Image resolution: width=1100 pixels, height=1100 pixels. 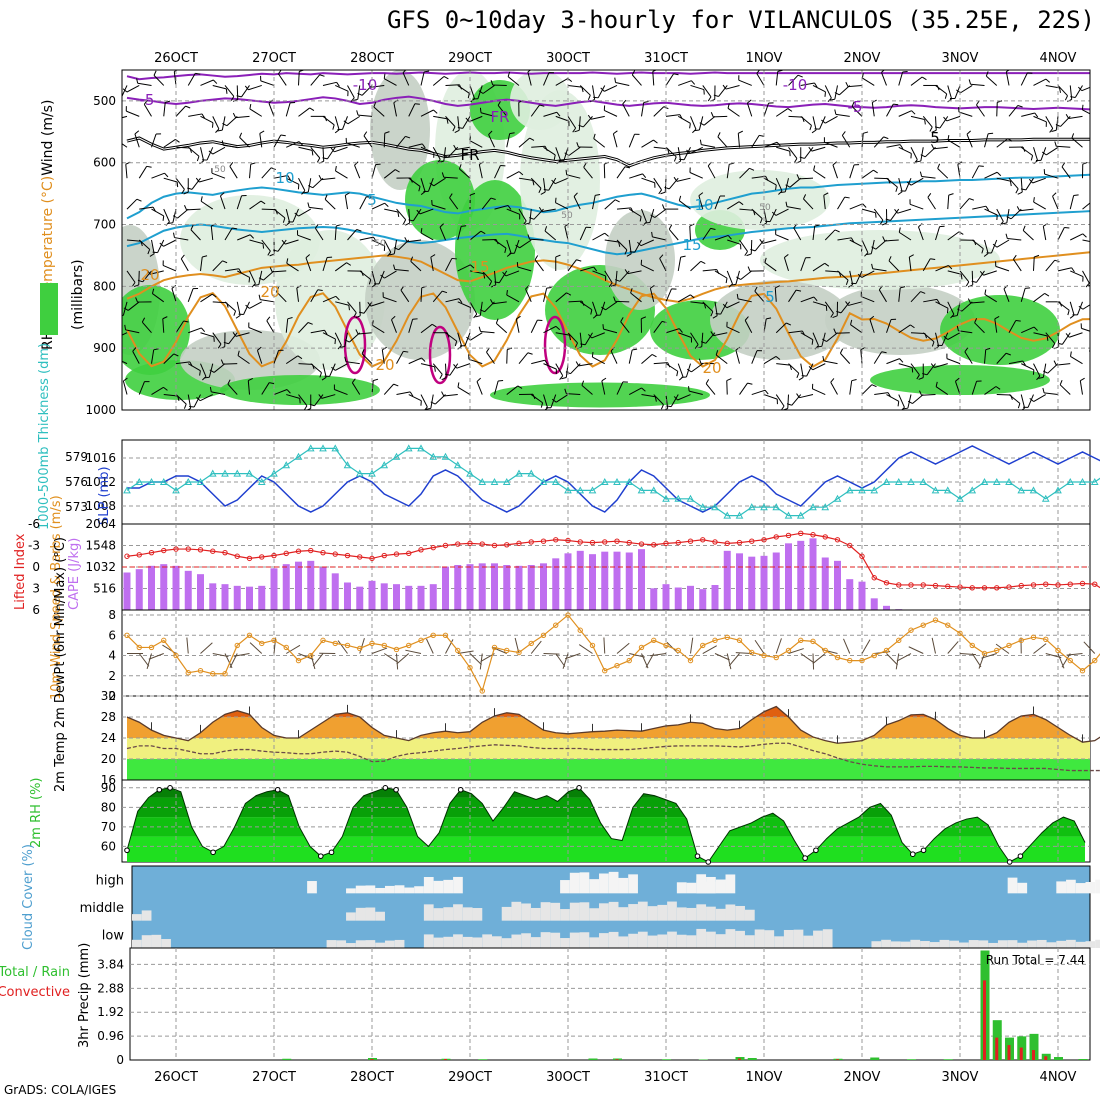 I want to click on precip-total-bar, so click(x=911, y=1059).